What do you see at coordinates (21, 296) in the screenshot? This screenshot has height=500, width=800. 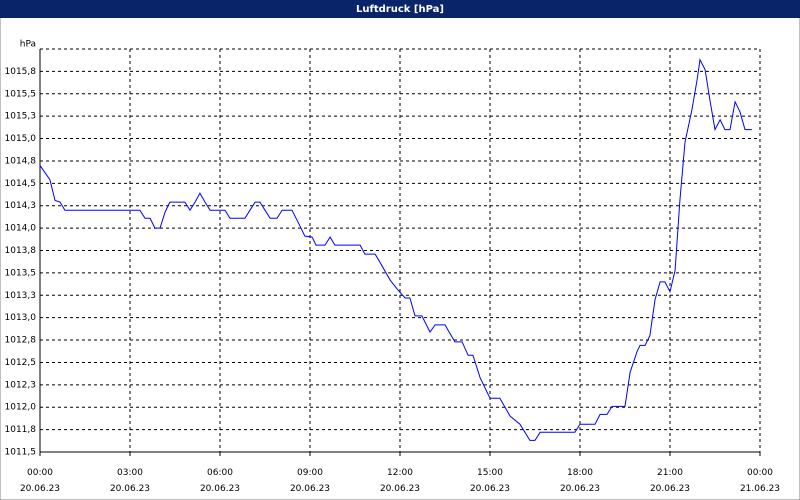 I see `y-tick-label: 1013,3` at bounding box center [21, 296].